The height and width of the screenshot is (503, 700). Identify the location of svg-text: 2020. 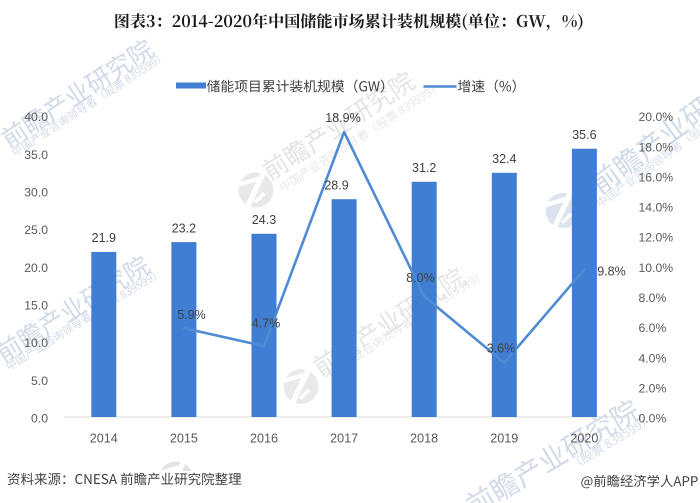
(584, 438).